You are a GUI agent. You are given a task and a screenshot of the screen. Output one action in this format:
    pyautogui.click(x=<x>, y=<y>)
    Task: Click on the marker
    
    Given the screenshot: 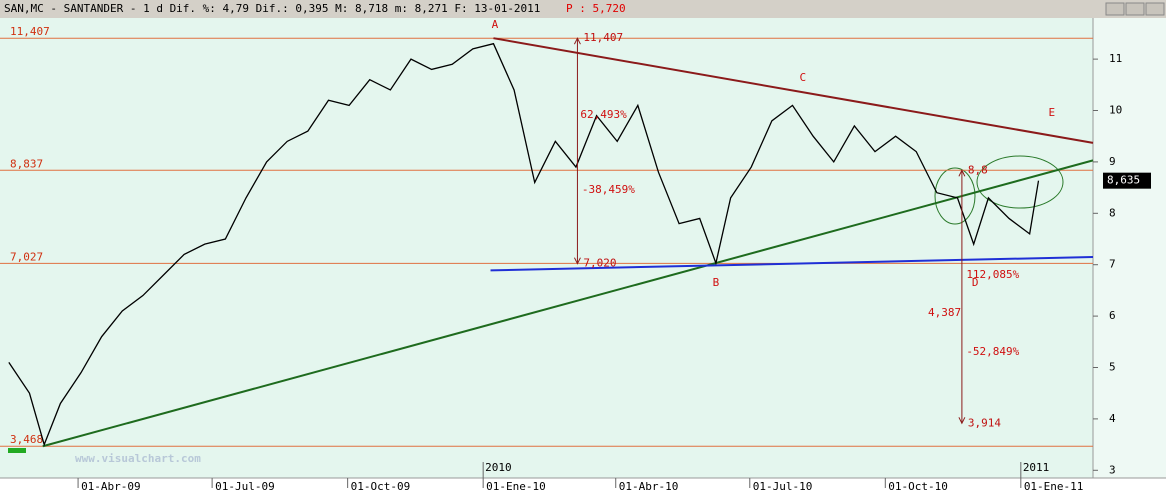 What is the action you would take?
    pyautogui.click(x=17, y=450)
    